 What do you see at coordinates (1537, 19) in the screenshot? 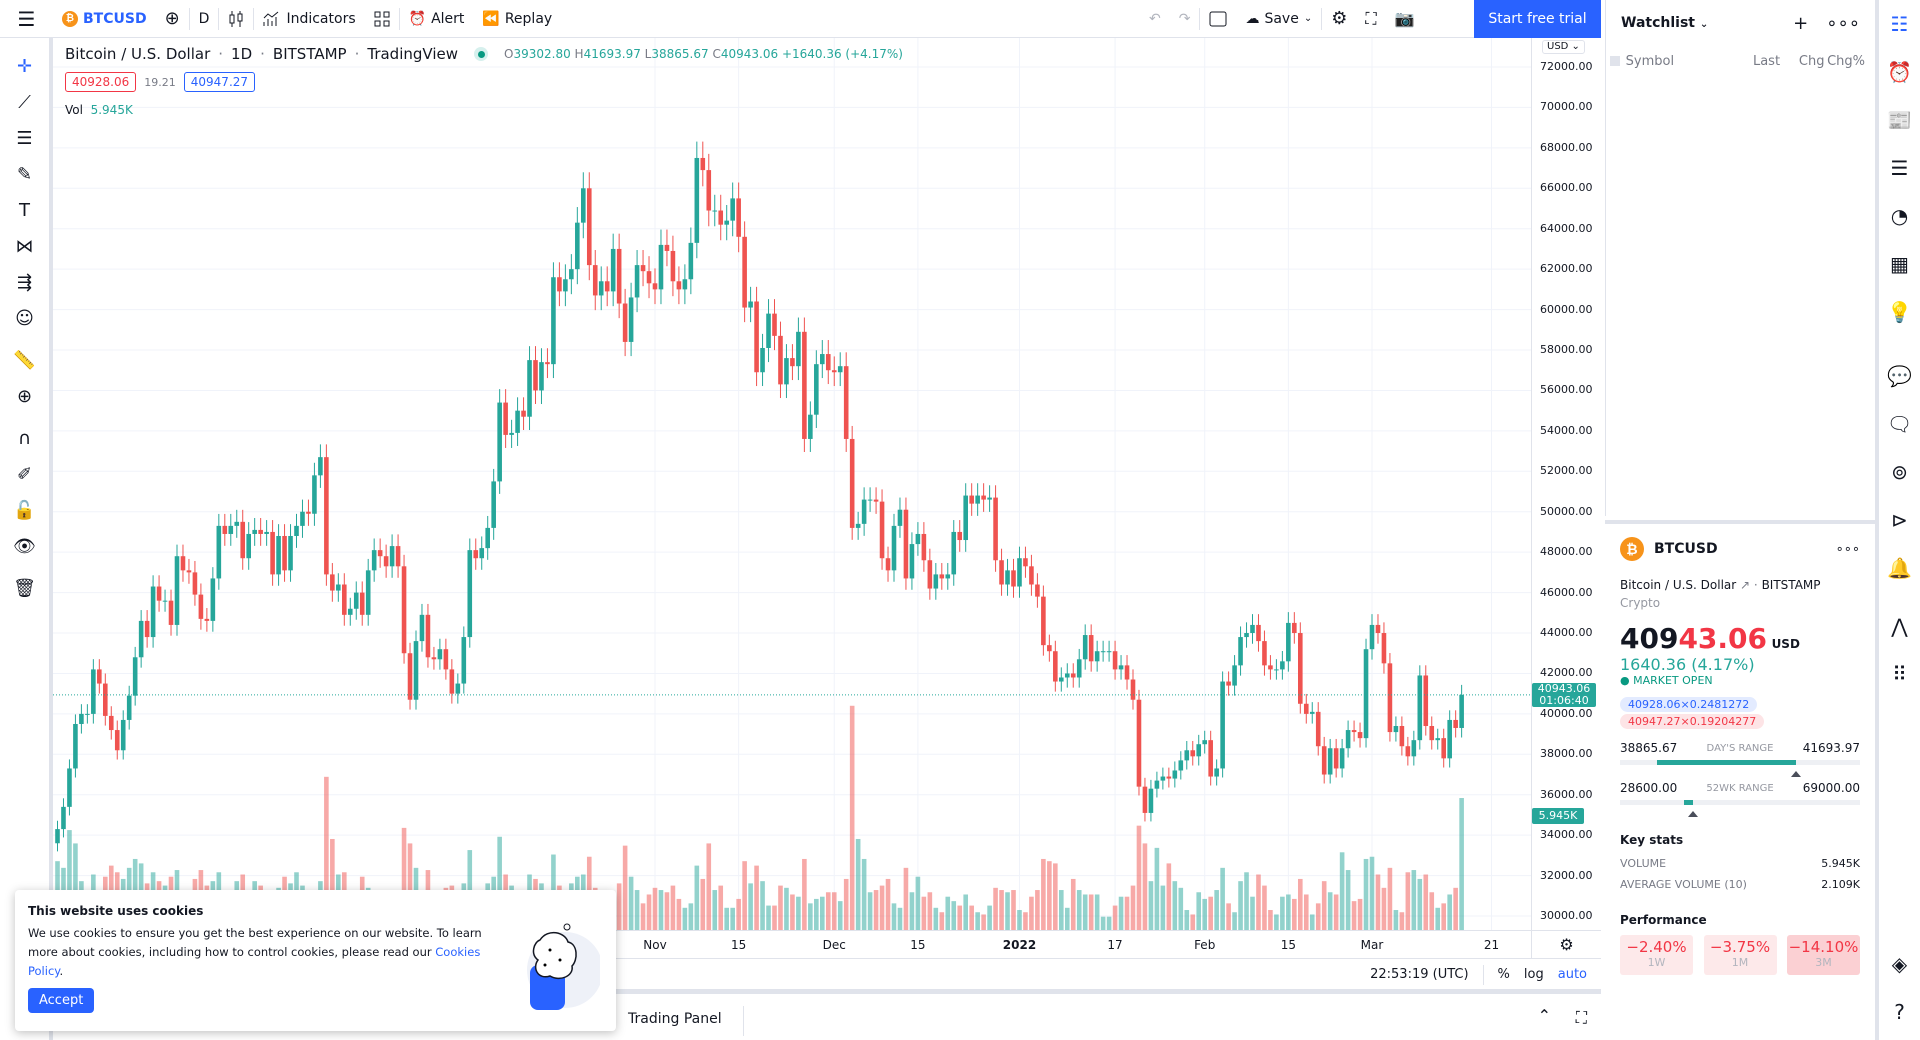
I see `start-free-trial-button: Start free trial` at bounding box center [1537, 19].